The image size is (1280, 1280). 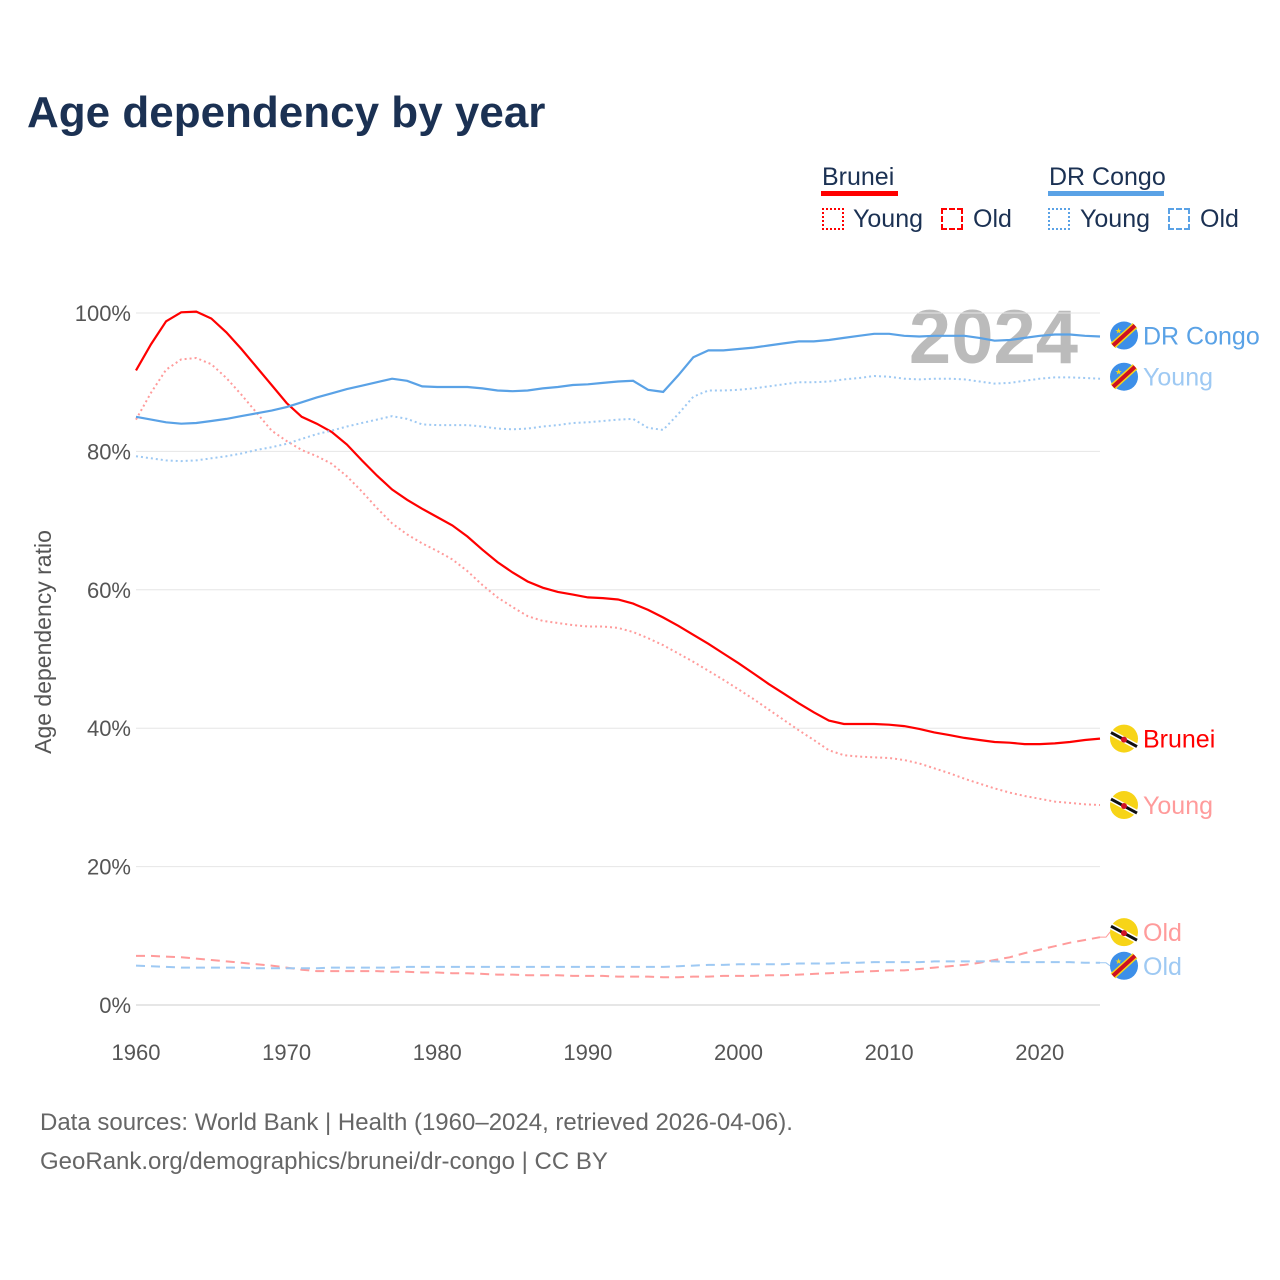 What do you see at coordinates (109, 451) in the screenshot?
I see `y-tick-label: 80%` at bounding box center [109, 451].